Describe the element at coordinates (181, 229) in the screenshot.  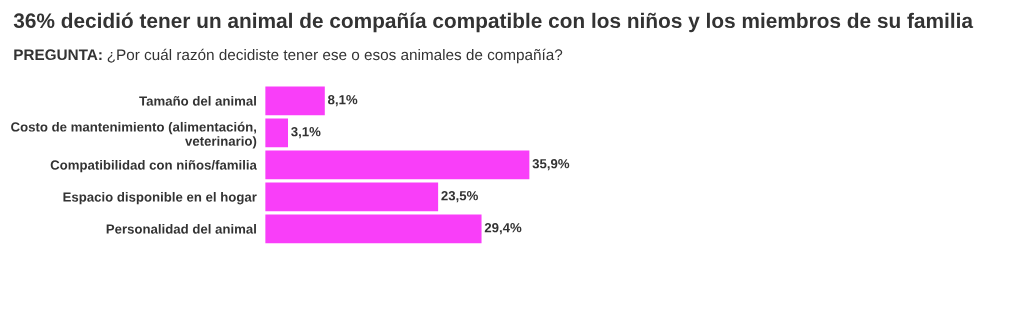
I see `y-tick-label: Personalidad del animal` at that location.